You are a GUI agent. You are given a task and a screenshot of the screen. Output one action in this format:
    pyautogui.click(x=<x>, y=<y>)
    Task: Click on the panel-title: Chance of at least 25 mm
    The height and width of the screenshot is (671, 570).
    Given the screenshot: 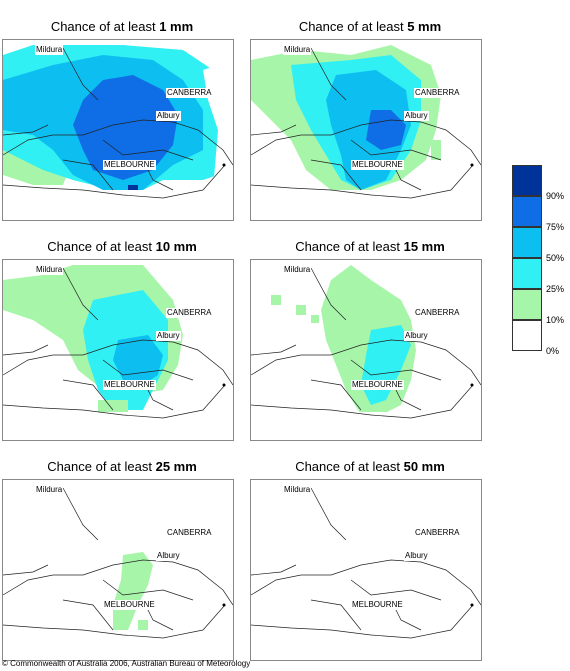 What is the action you would take?
    pyautogui.click(x=122, y=466)
    